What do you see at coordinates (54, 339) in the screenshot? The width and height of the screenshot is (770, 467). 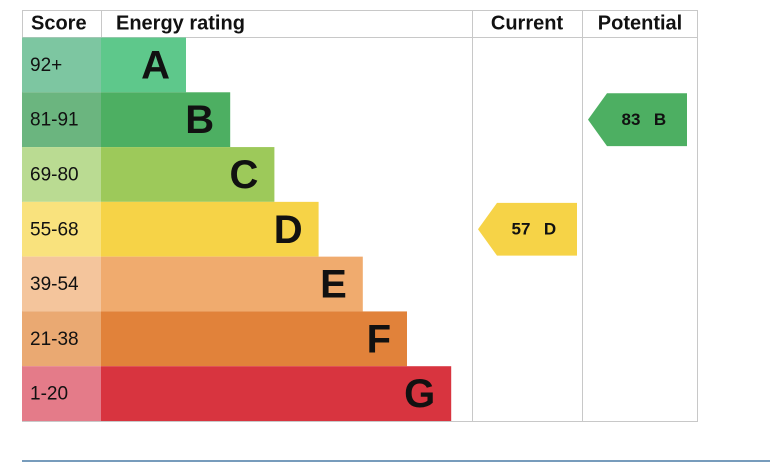 I see `score-range: 21-38` at bounding box center [54, 339].